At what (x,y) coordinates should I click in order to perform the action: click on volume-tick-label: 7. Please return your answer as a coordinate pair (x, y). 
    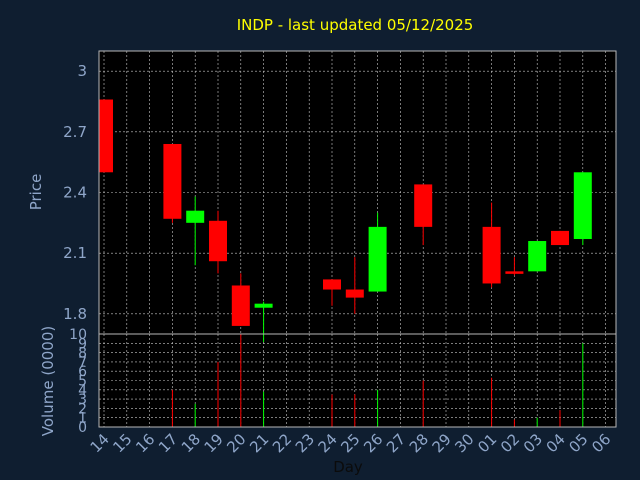
    Looking at the image, I should click on (82, 363).